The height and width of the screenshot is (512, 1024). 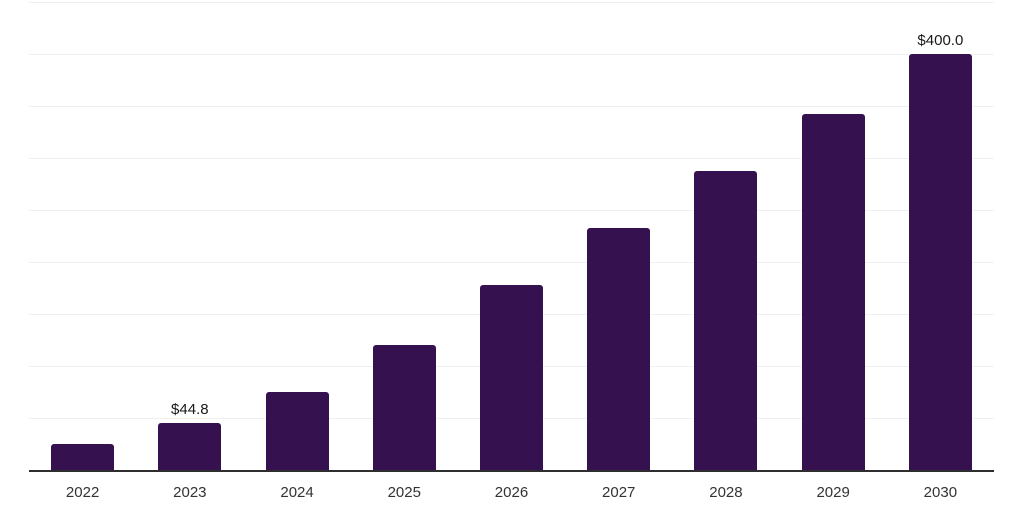 I want to click on bar-2024, so click(x=297, y=430).